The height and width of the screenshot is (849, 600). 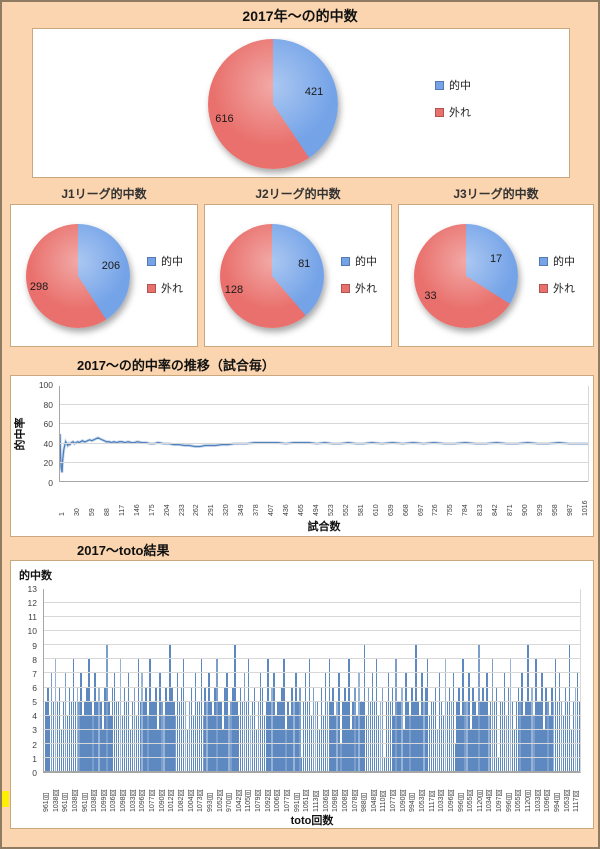 What do you see at coordinates (316, 801) in the screenshot?
I see `tick-label: 1113回` at bounding box center [316, 801].